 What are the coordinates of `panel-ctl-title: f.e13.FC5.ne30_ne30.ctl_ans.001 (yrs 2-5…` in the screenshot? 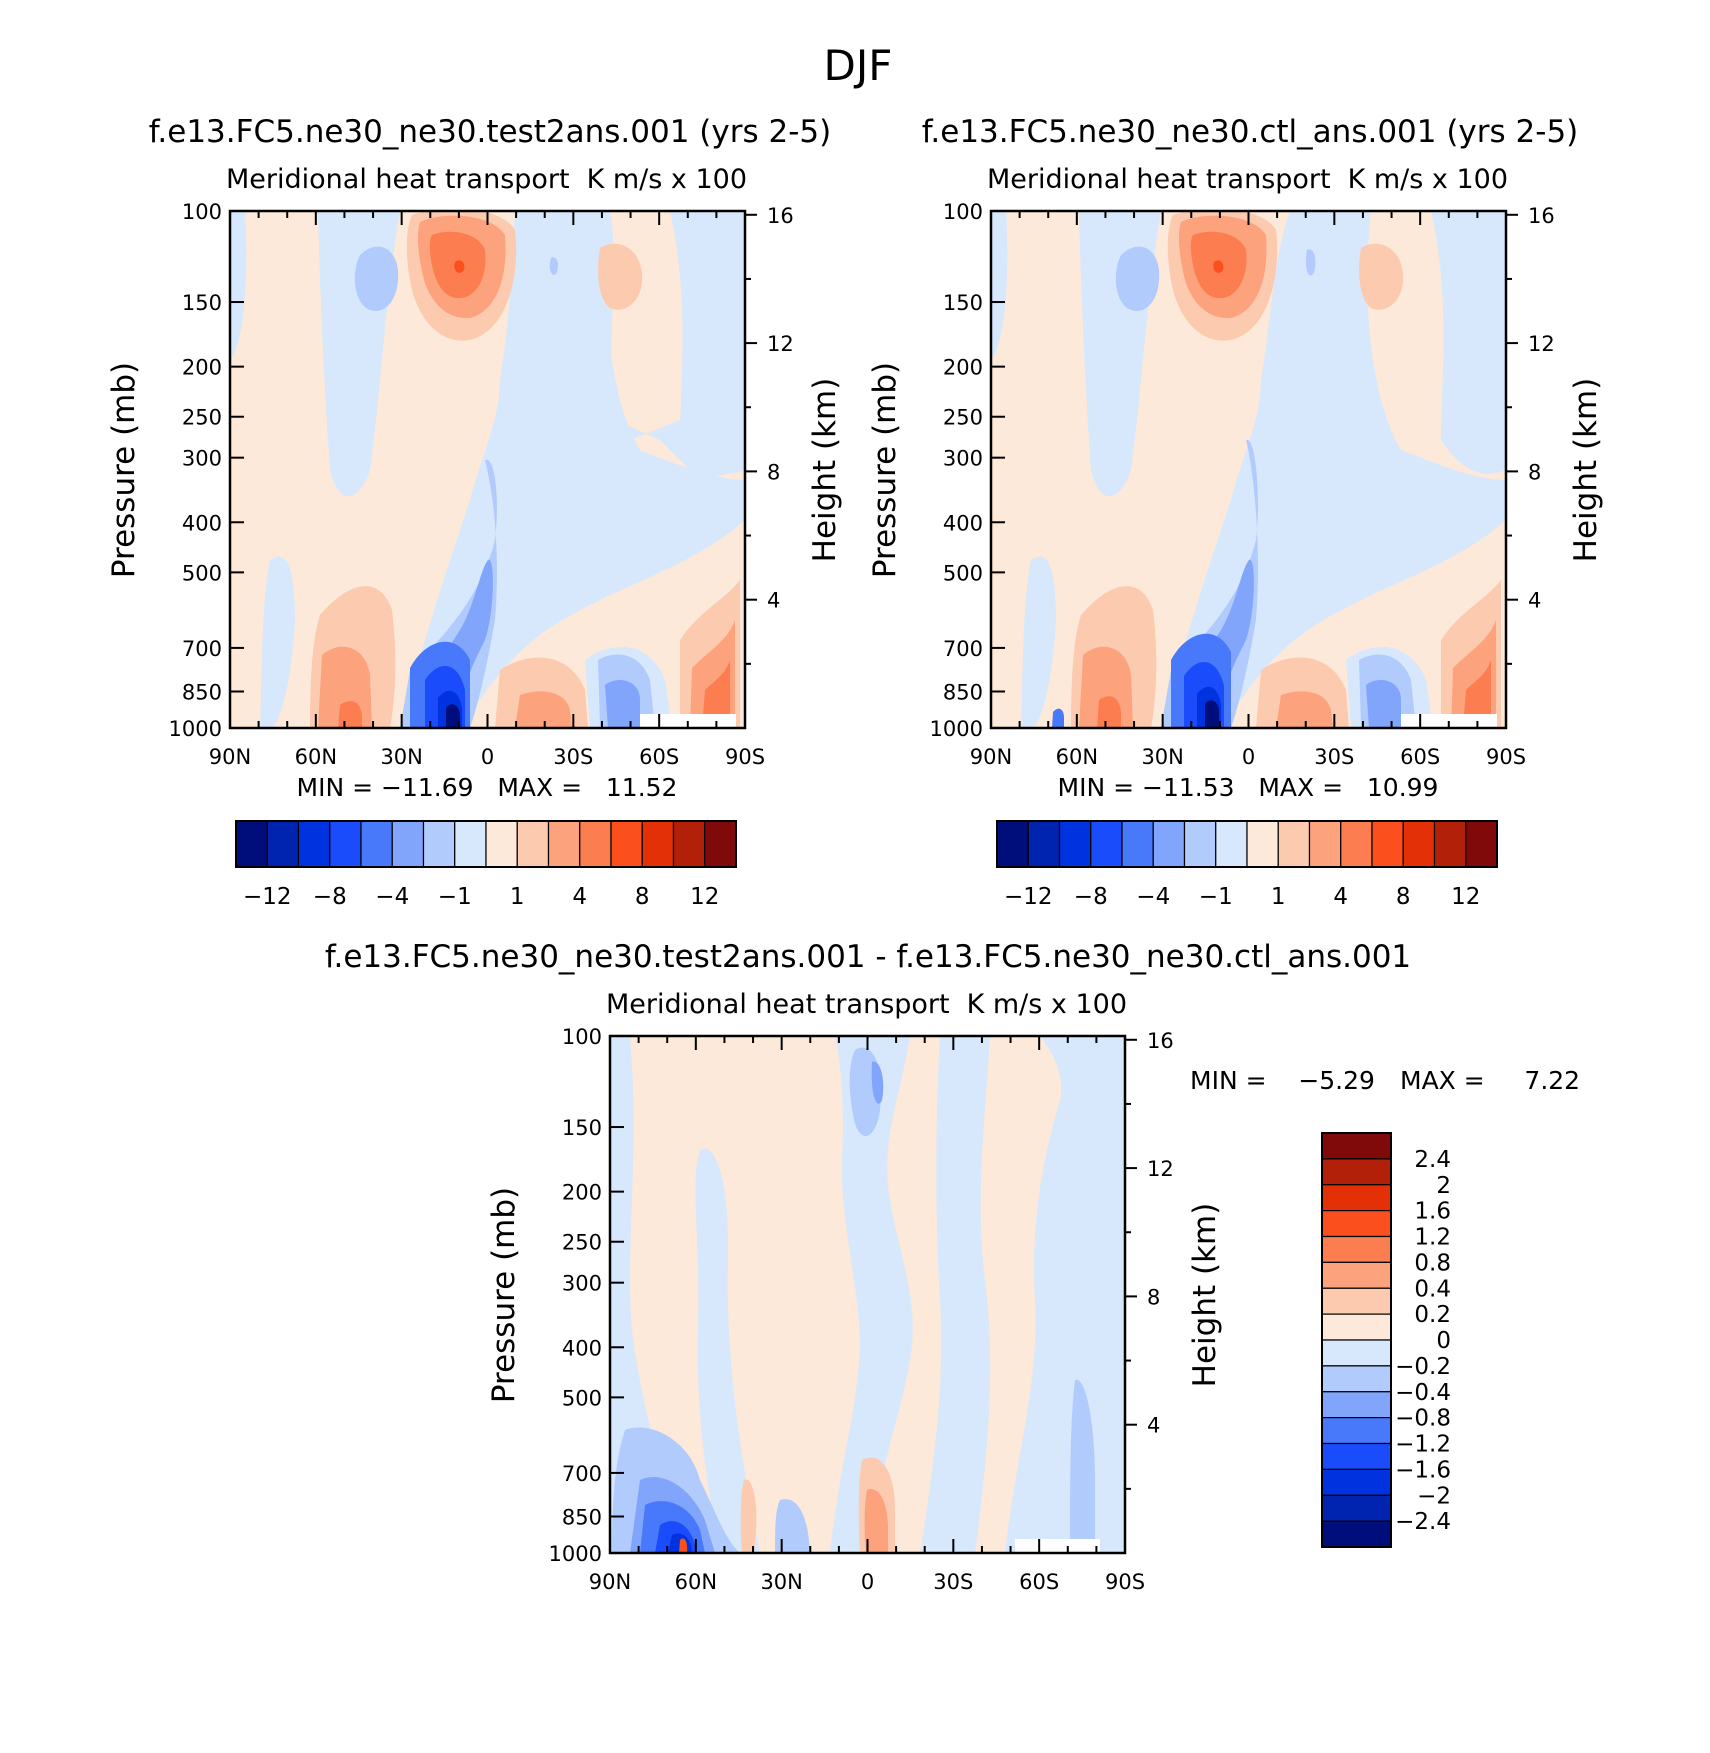 It's located at (1250, 132).